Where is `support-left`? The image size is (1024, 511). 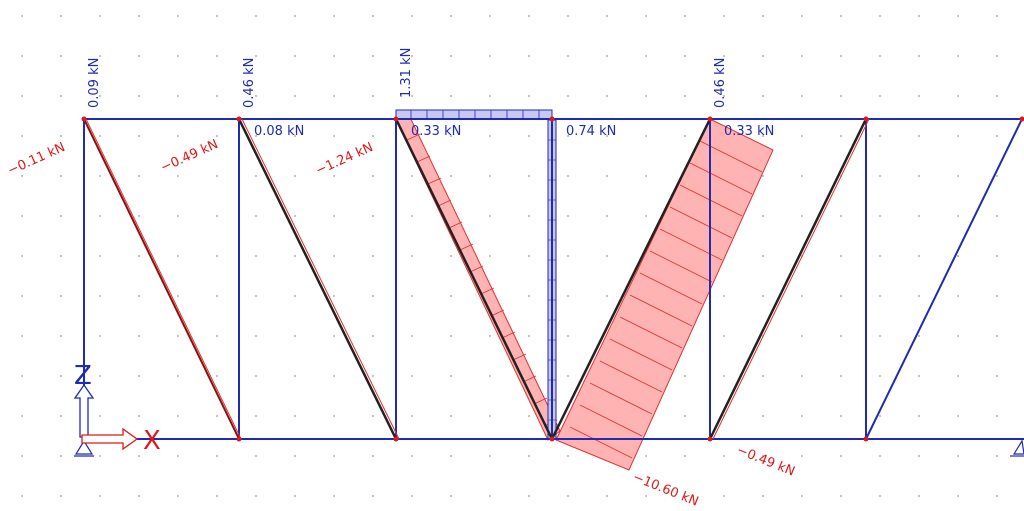
support-left is located at coordinates (84, 448).